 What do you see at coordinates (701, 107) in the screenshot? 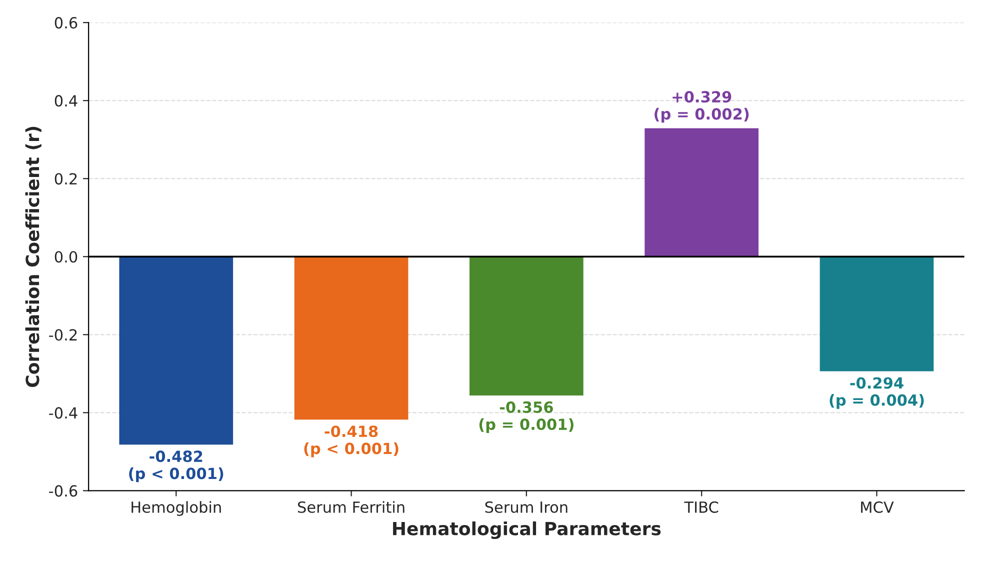
I see `data-label: +0.329 (p = 0.002)` at bounding box center [701, 107].